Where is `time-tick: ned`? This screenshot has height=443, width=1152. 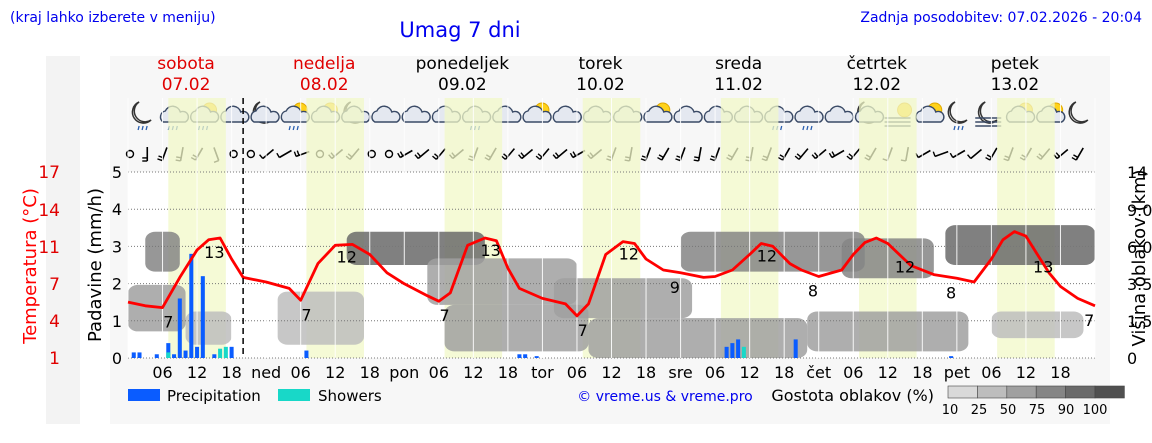 time-tick: ned is located at coordinates (266, 372).